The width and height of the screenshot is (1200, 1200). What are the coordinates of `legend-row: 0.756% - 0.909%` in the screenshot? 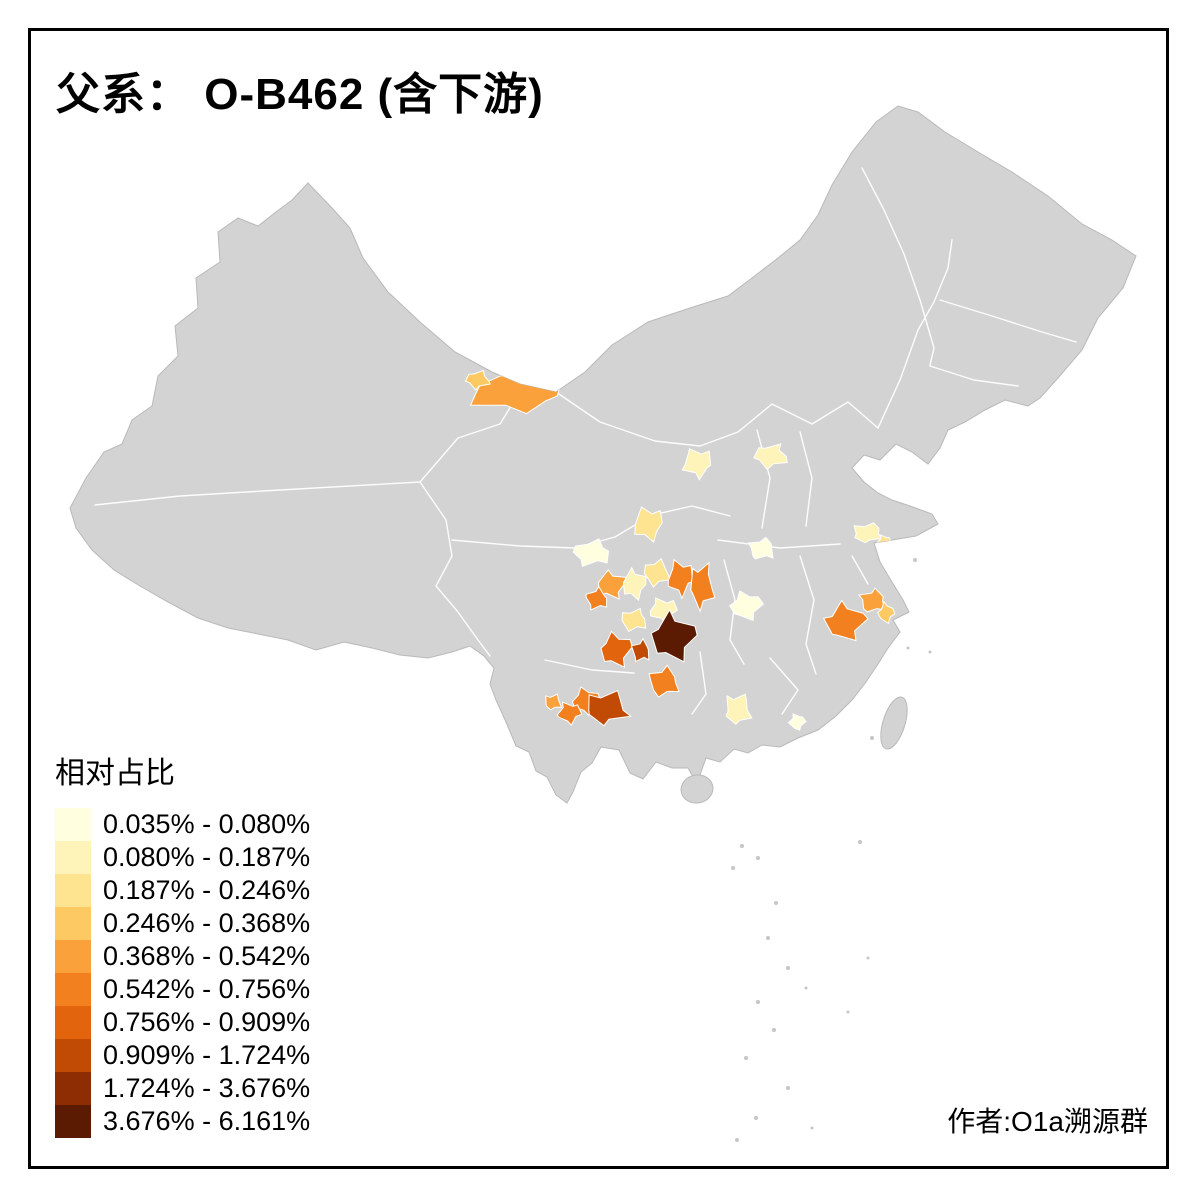 It's located at (182, 1022).